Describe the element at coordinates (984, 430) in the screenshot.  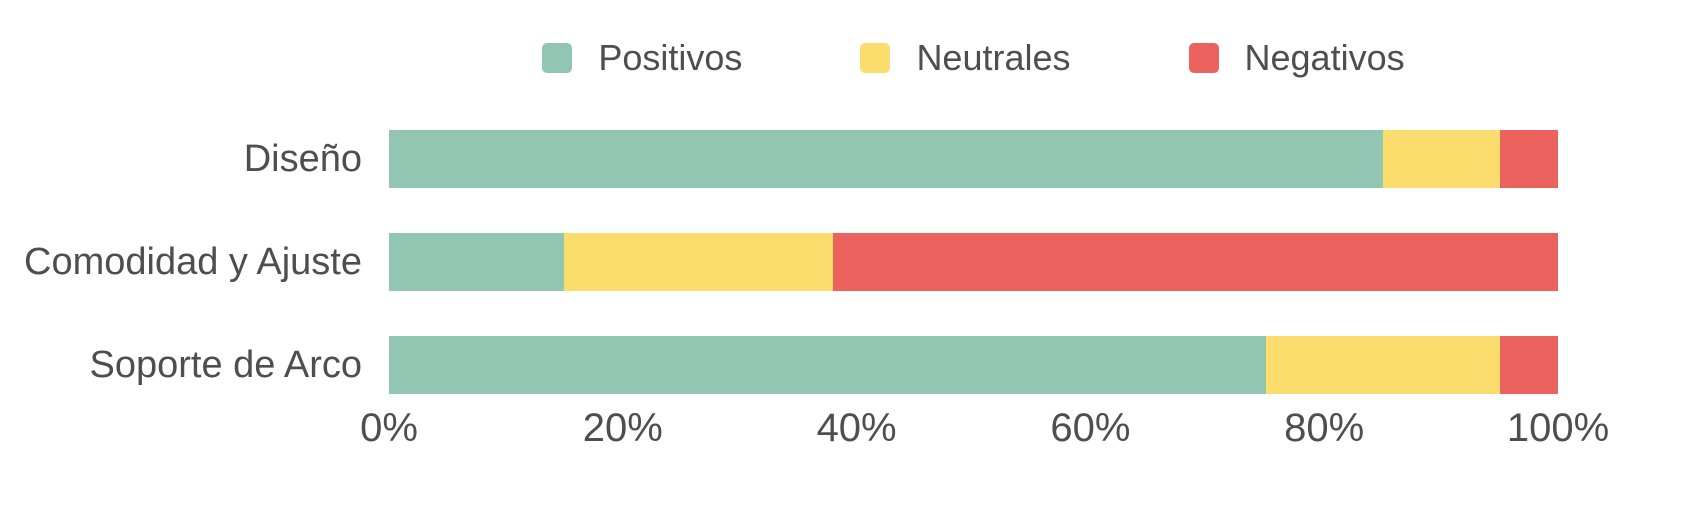
I see `x-axis: 0% 20% 40% 60% 80% 100%` at that location.